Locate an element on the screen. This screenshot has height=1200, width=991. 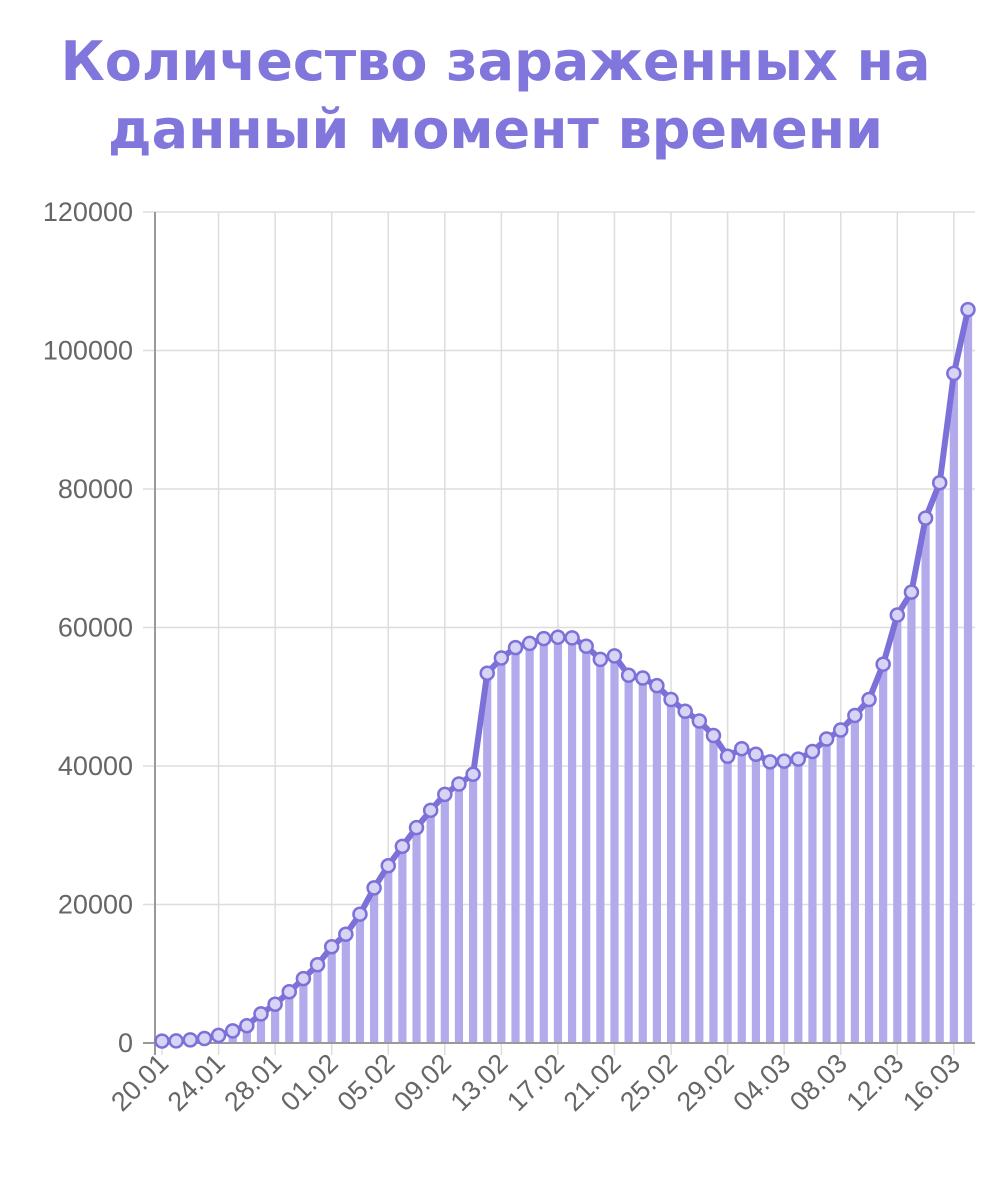
x-tick-label: 25.02 is located at coordinates (648, 1082).